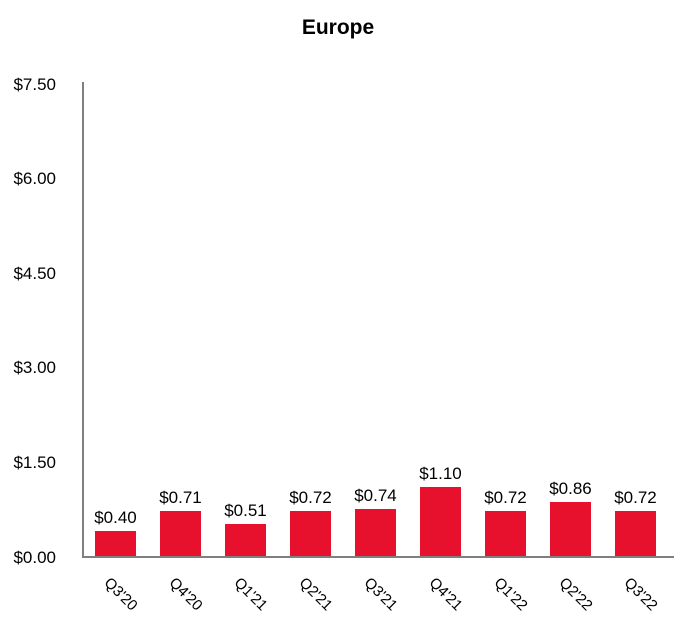 The width and height of the screenshot is (676, 640). What do you see at coordinates (440, 473) in the screenshot?
I see `bar-value-label: $1.10` at bounding box center [440, 473].